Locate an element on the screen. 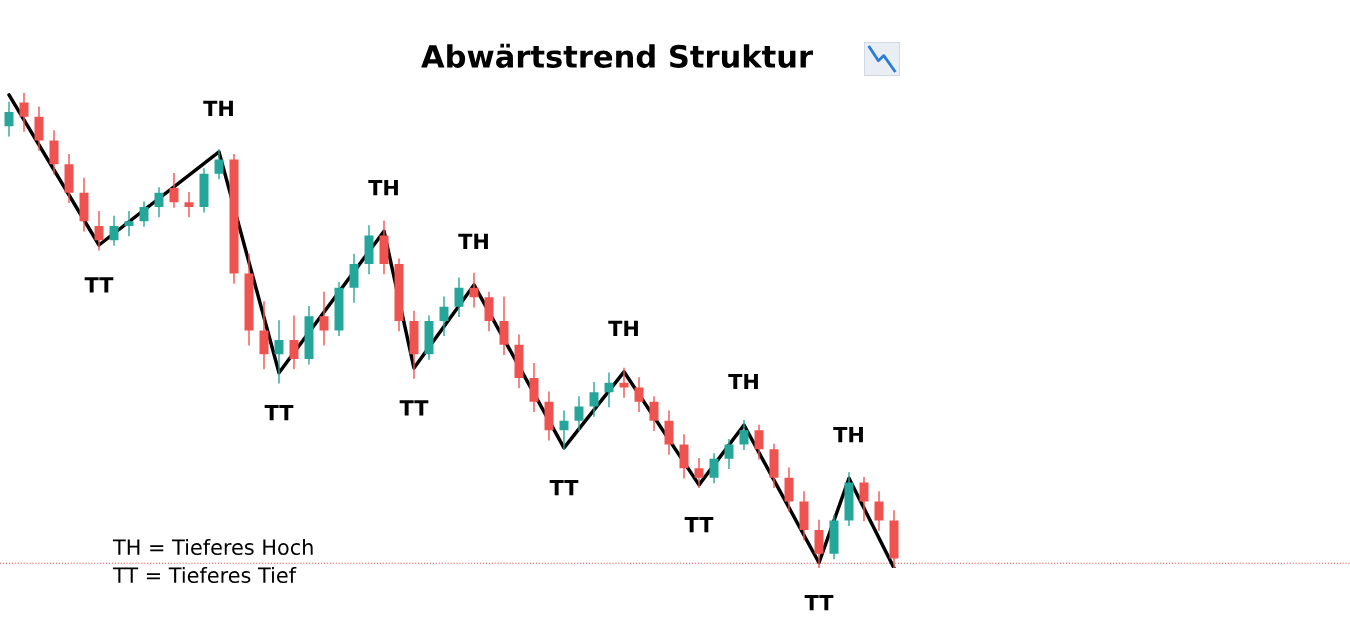 Image resolution: width=1350 pixels, height=625 pixels. annotation: TT = Tieferes Tief is located at coordinates (204, 575).